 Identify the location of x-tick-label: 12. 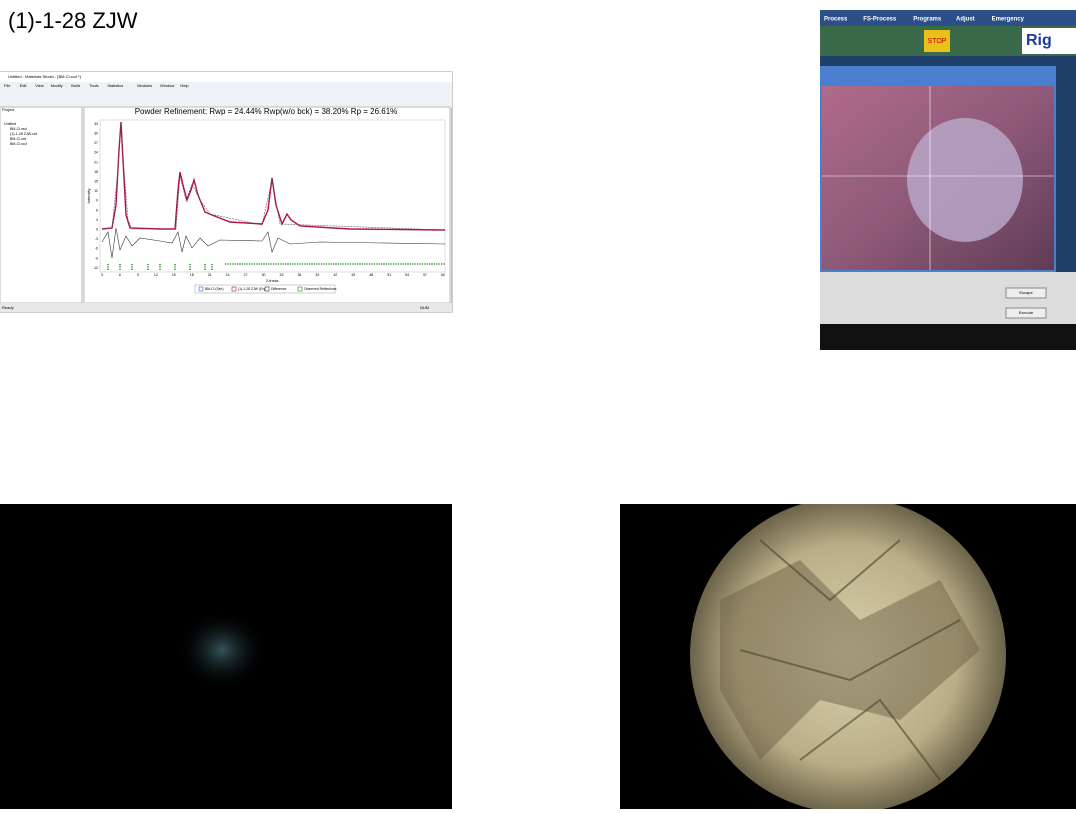
(156, 275).